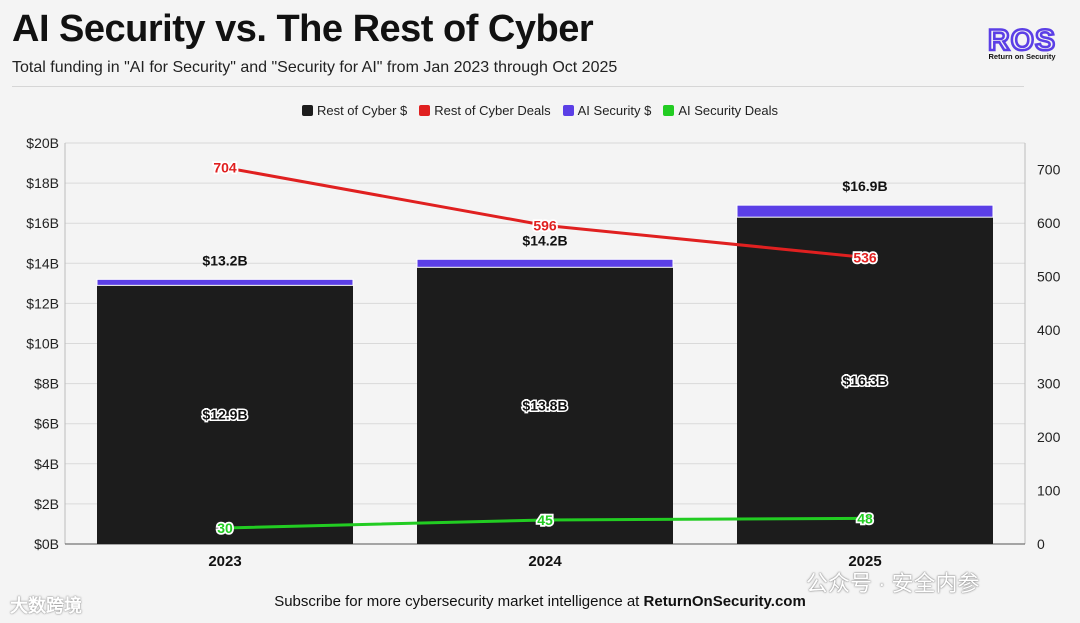 The width and height of the screenshot is (1080, 623). What do you see at coordinates (1049, 170) in the screenshot?
I see `y-right-tick-label: 700` at bounding box center [1049, 170].